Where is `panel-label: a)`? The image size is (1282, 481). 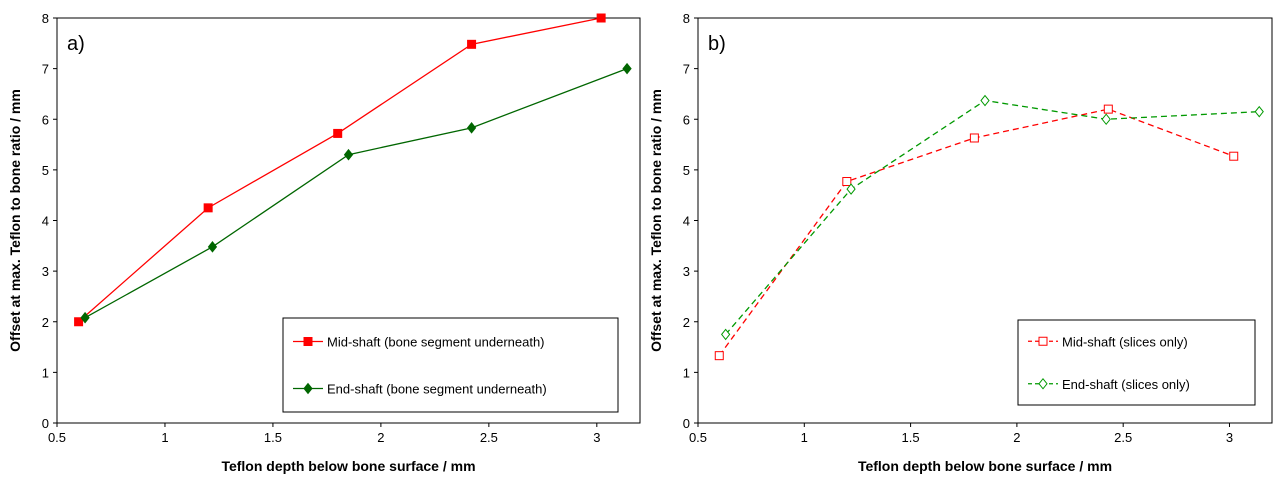
panel-label: a) is located at coordinates (76, 44).